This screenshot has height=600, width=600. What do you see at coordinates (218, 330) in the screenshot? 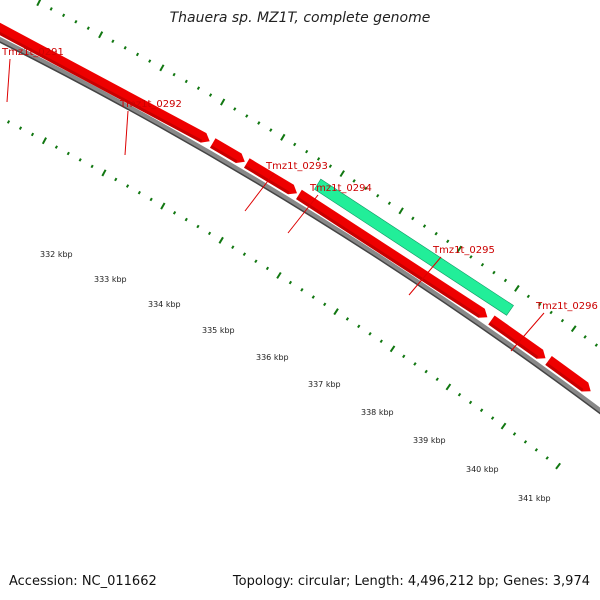
I see `scale-label: 335 kbp` at bounding box center [218, 330].